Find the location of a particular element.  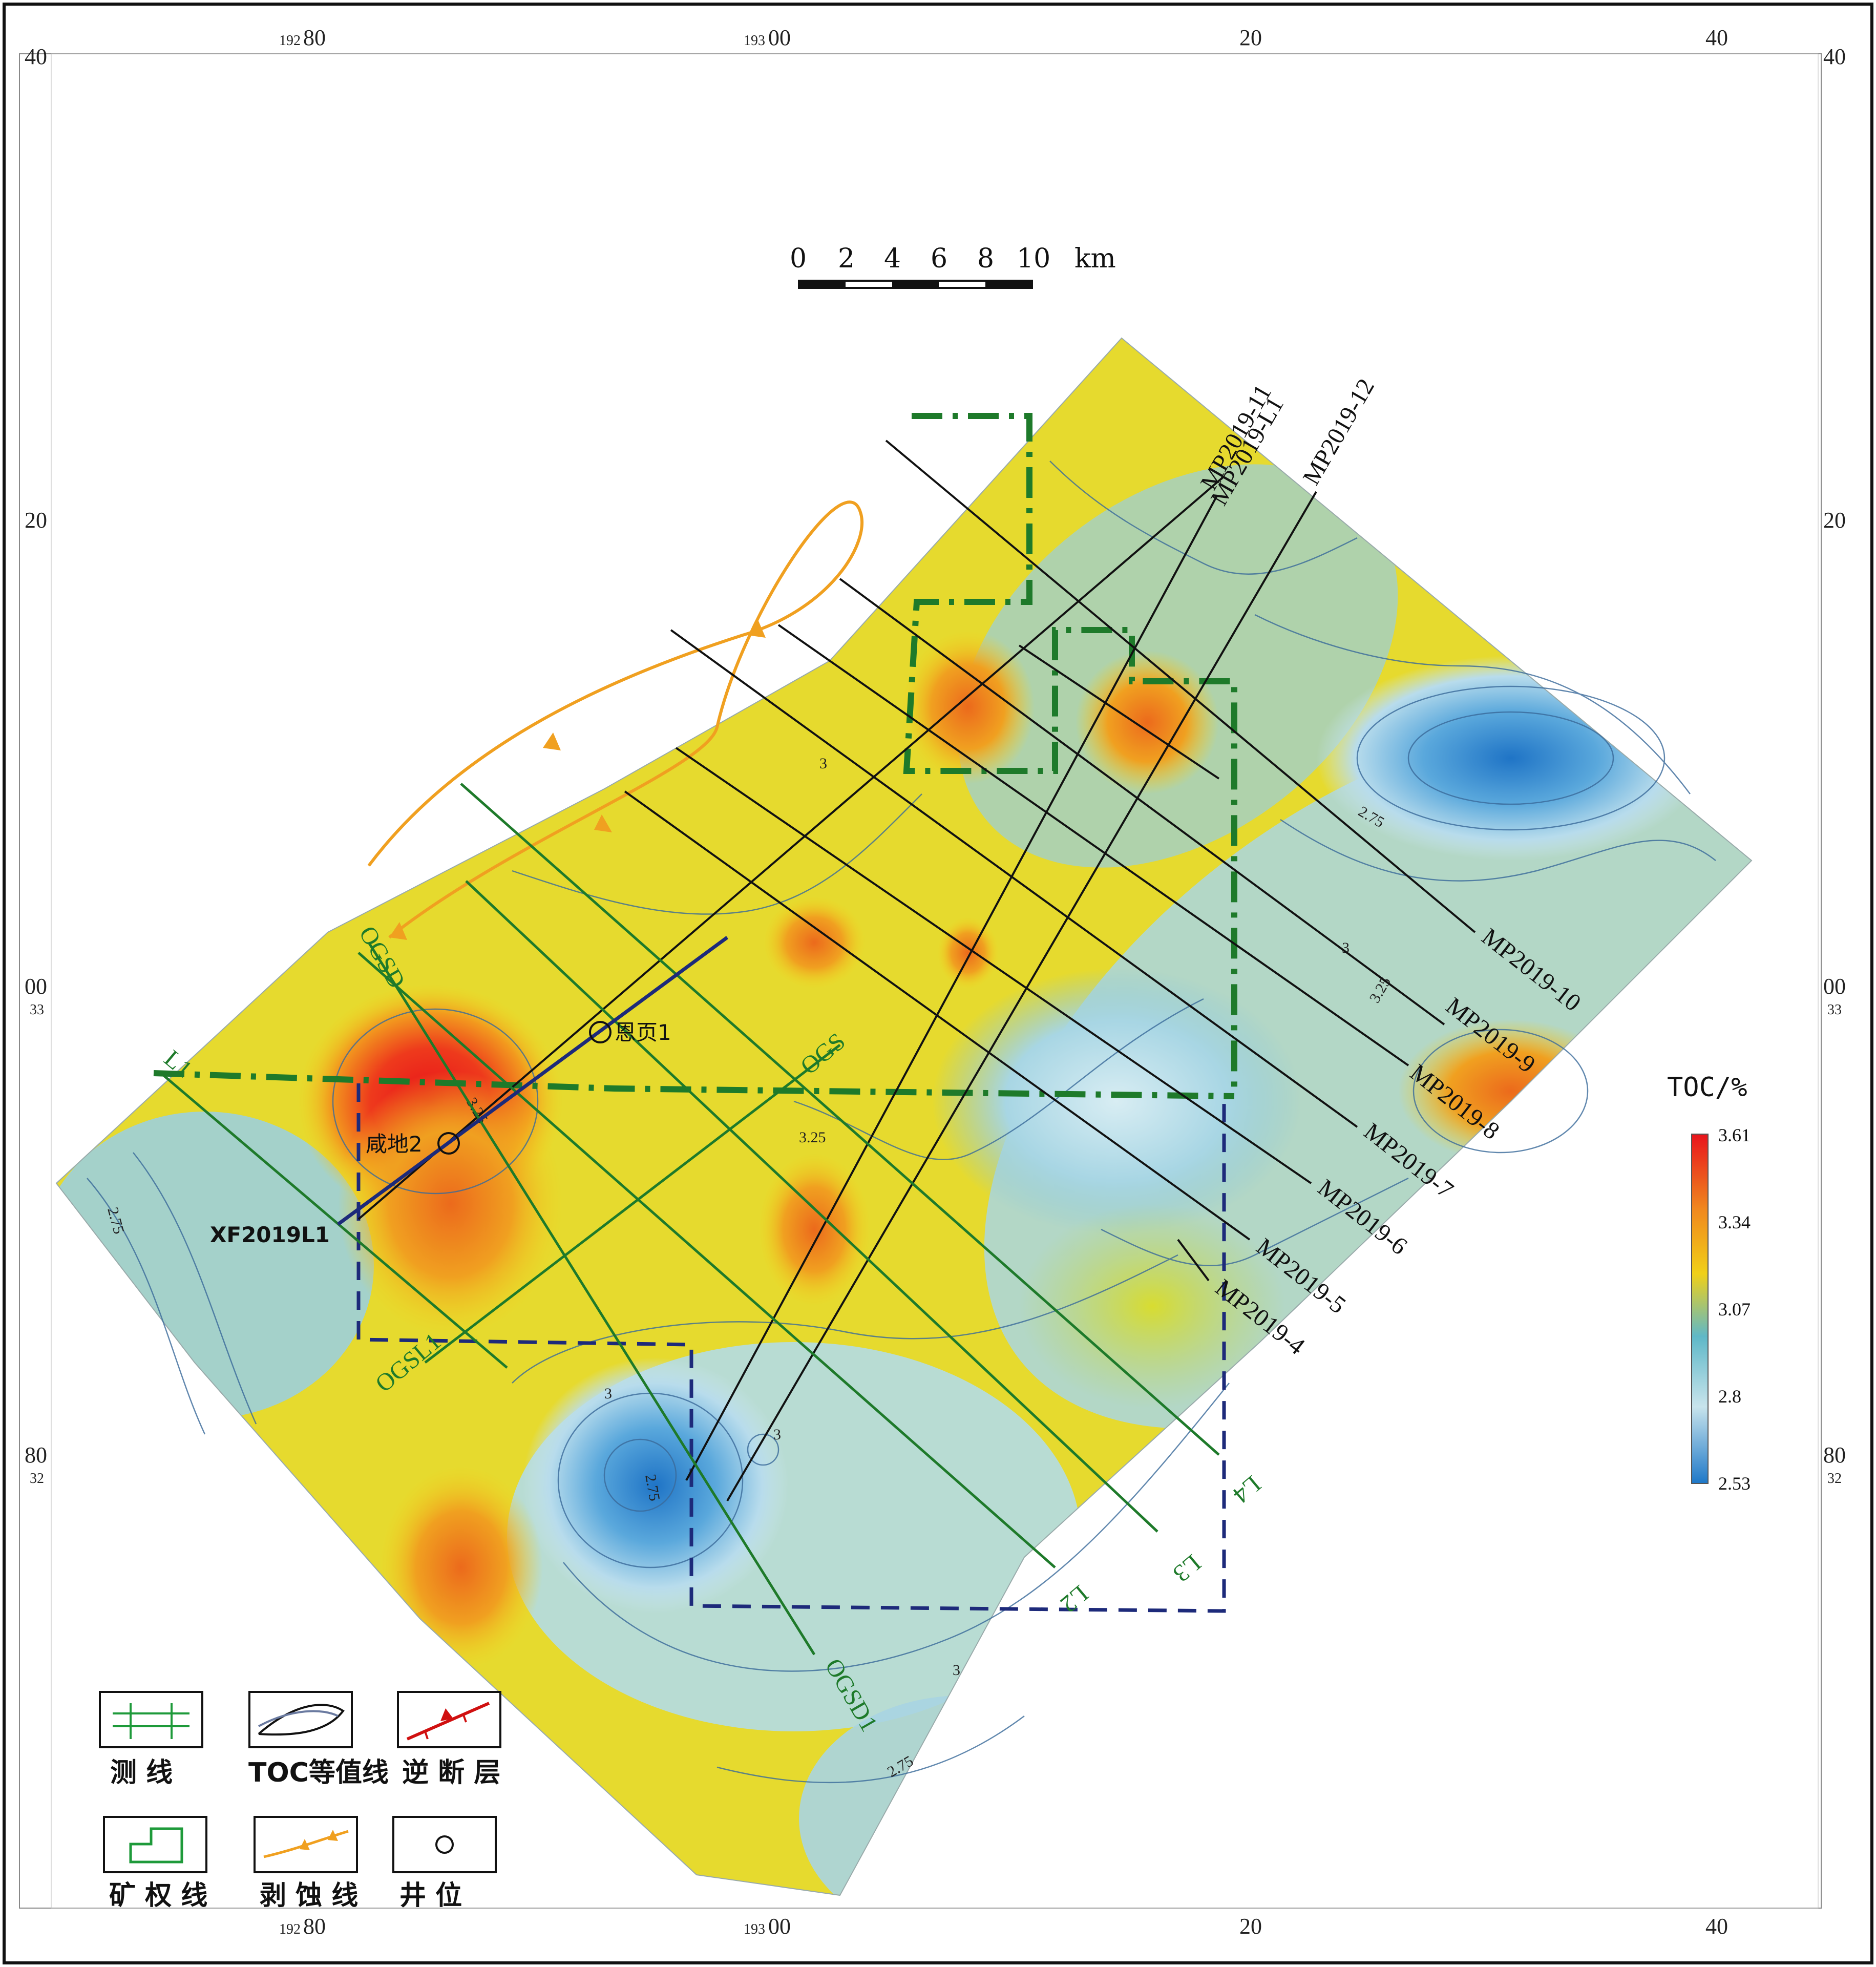

right-coord-small-4: 32 is located at coordinates (1835, 1479).